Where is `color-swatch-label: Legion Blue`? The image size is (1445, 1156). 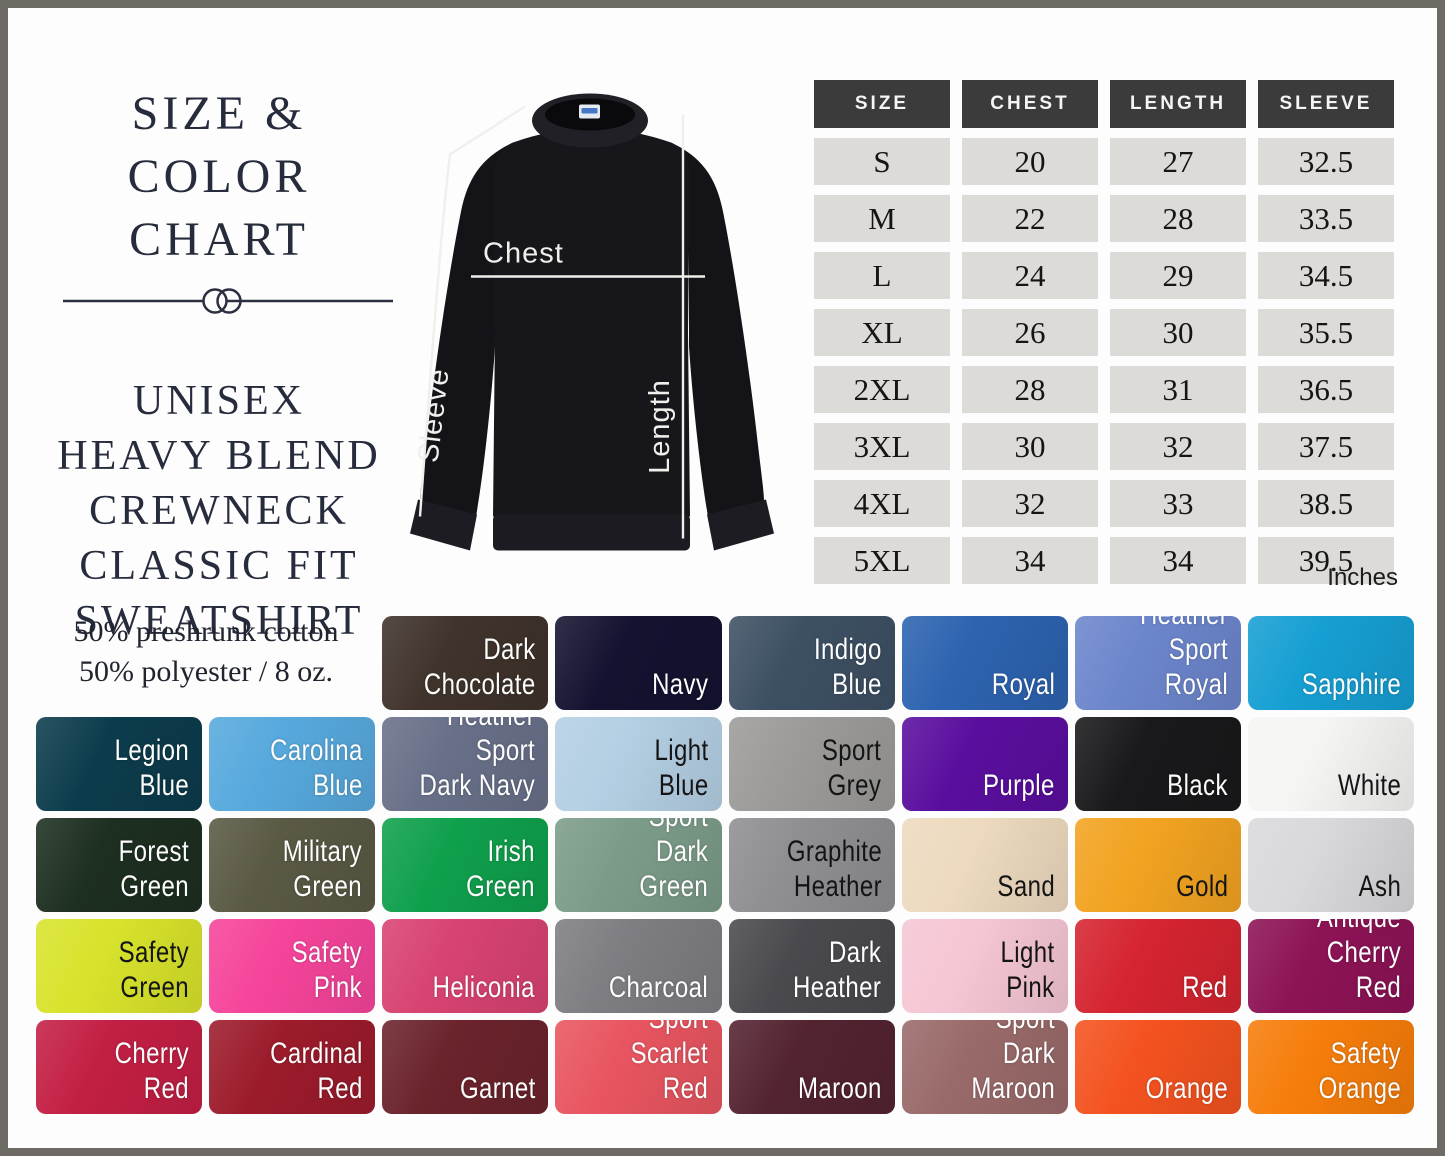 color-swatch-label: Legion Blue is located at coordinates (152, 768).